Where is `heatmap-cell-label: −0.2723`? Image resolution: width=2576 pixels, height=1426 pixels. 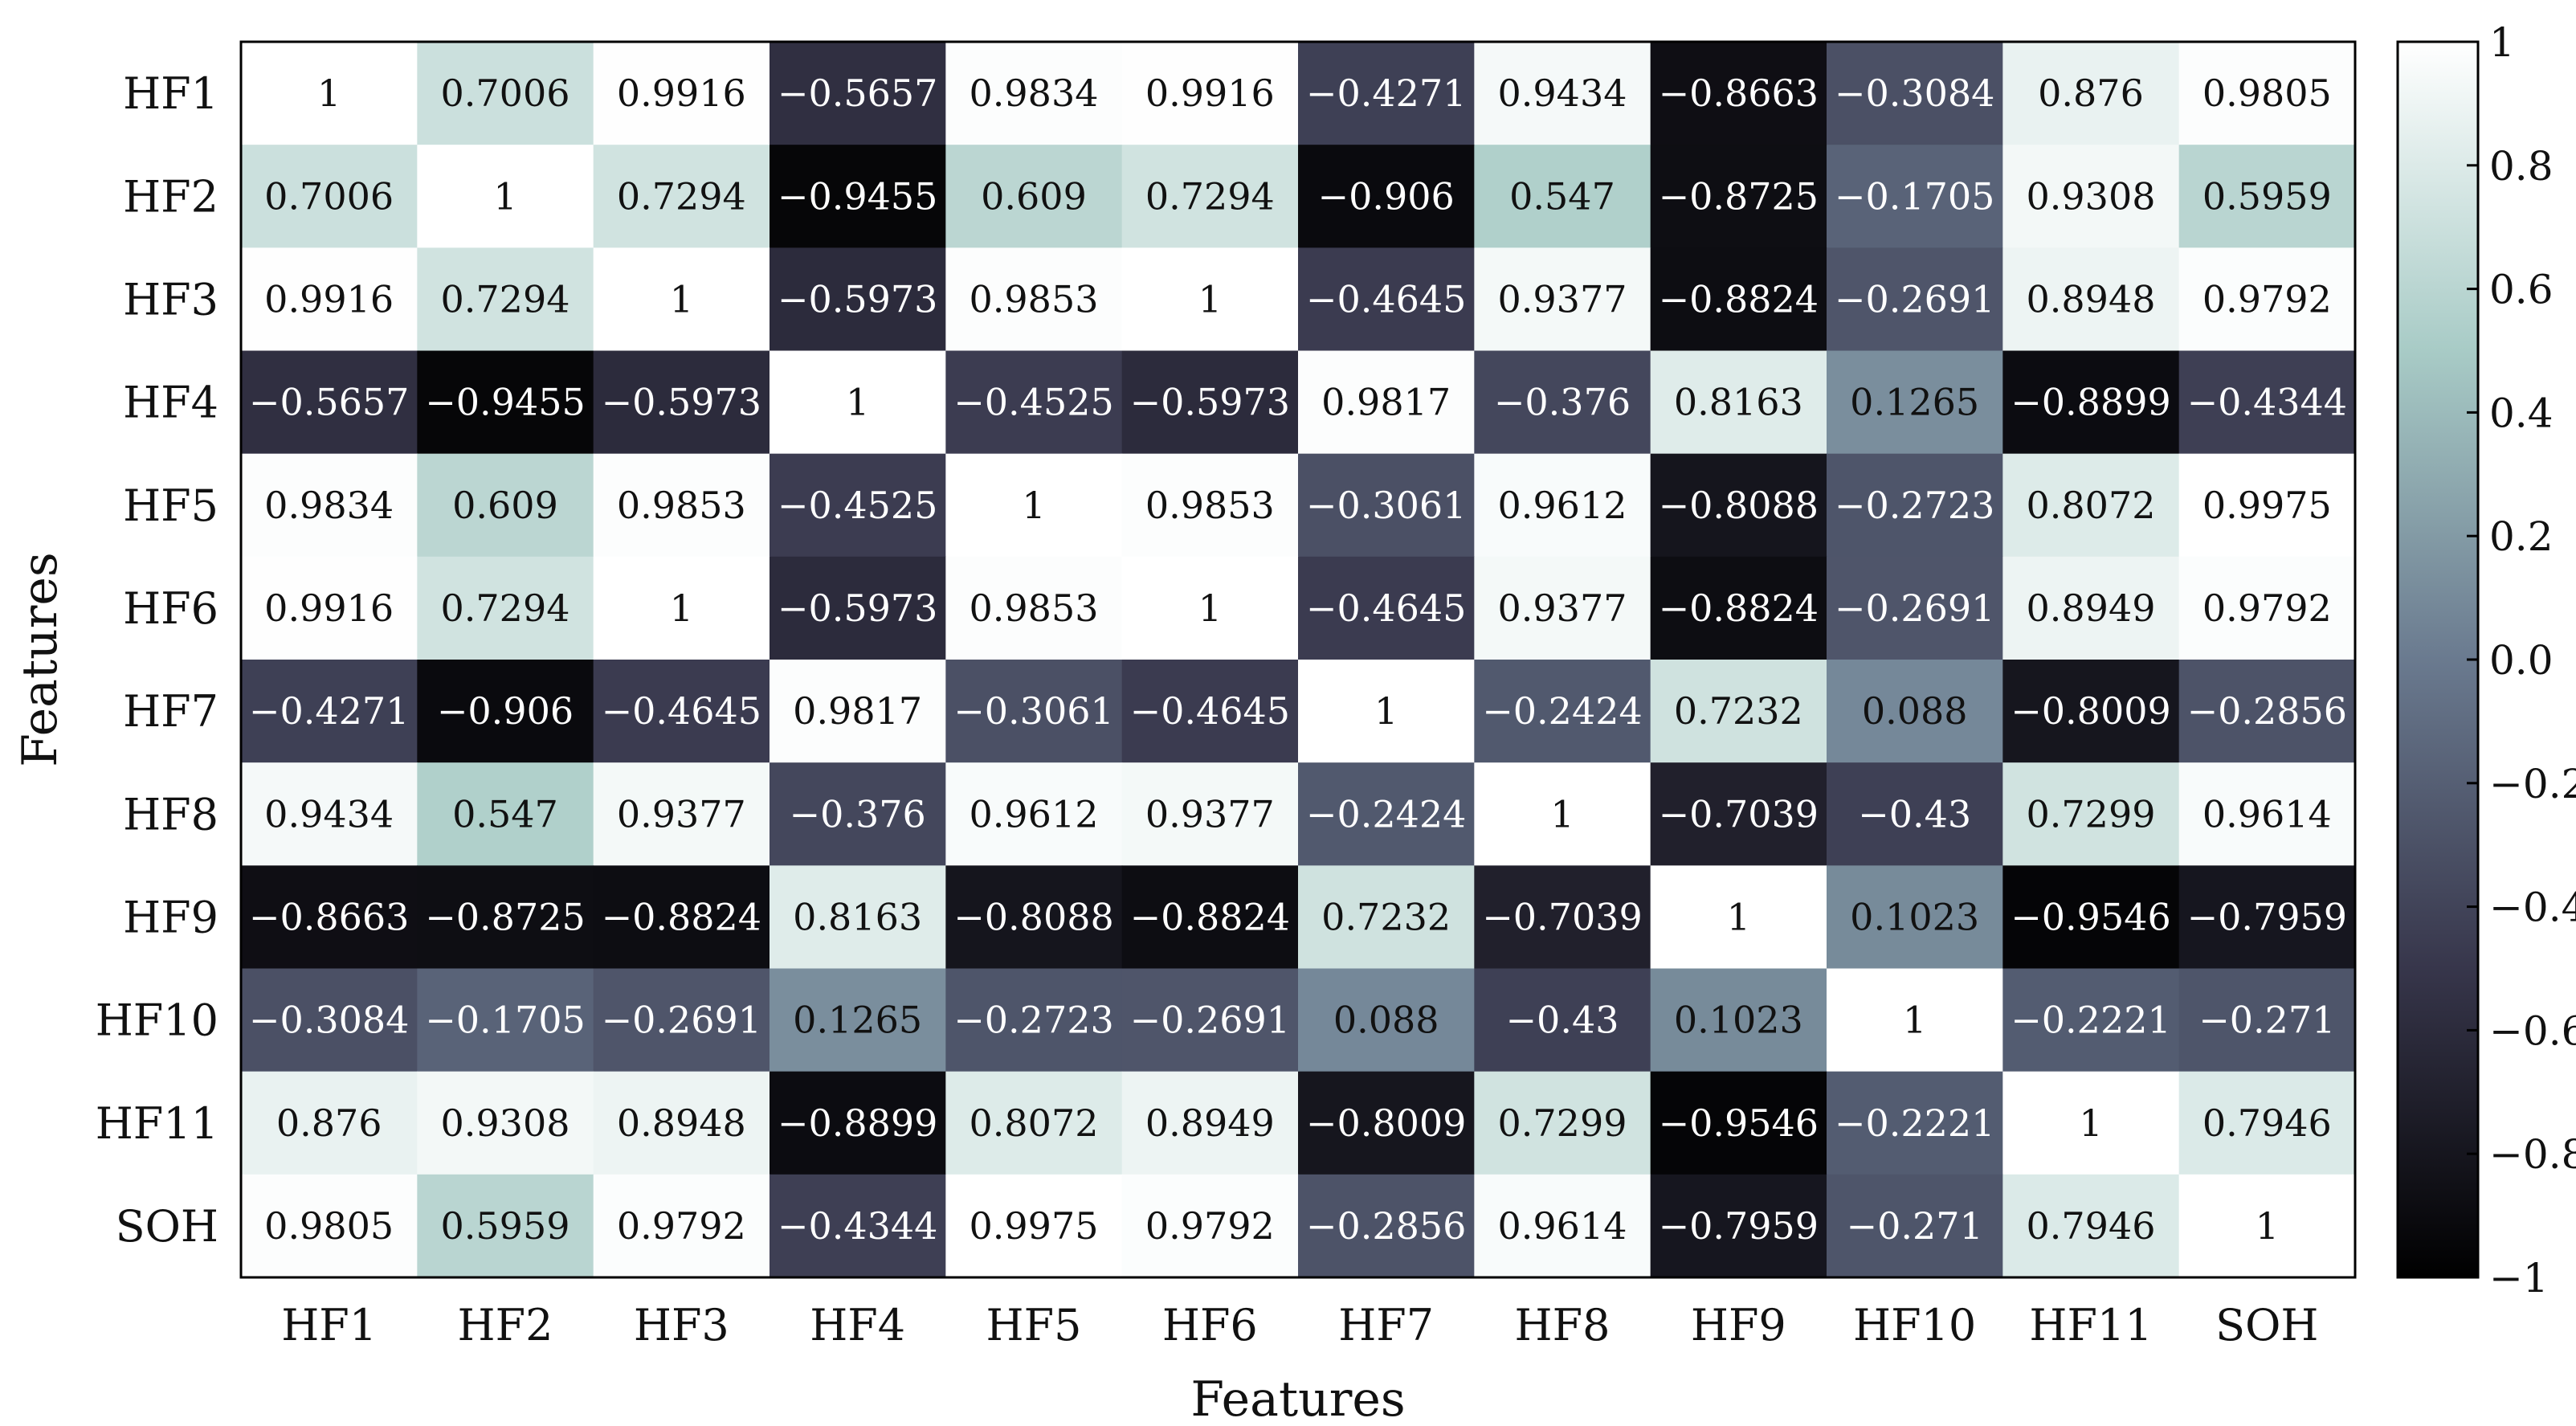
heatmap-cell-label: −0.2723 is located at coordinates (1915, 505).